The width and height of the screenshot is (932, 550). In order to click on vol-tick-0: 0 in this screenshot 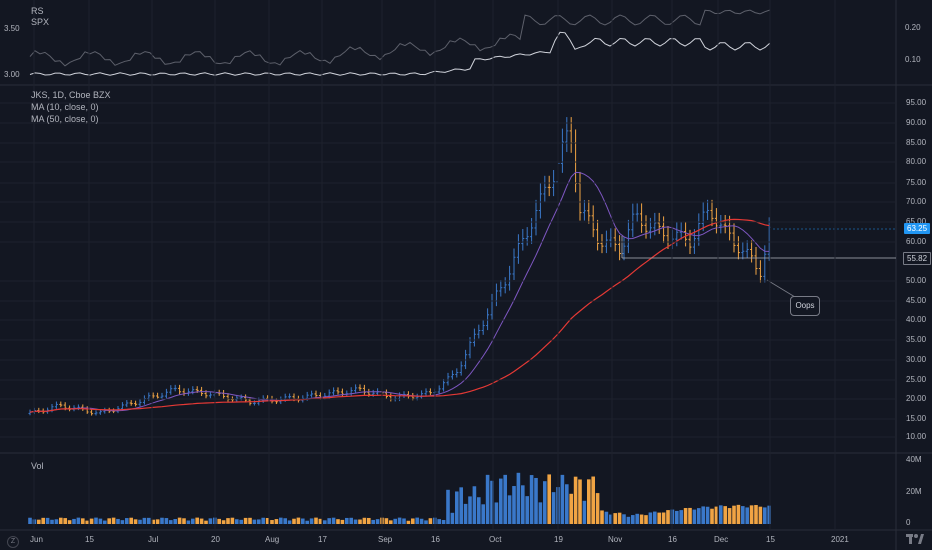, I will do `click(908, 522)`.